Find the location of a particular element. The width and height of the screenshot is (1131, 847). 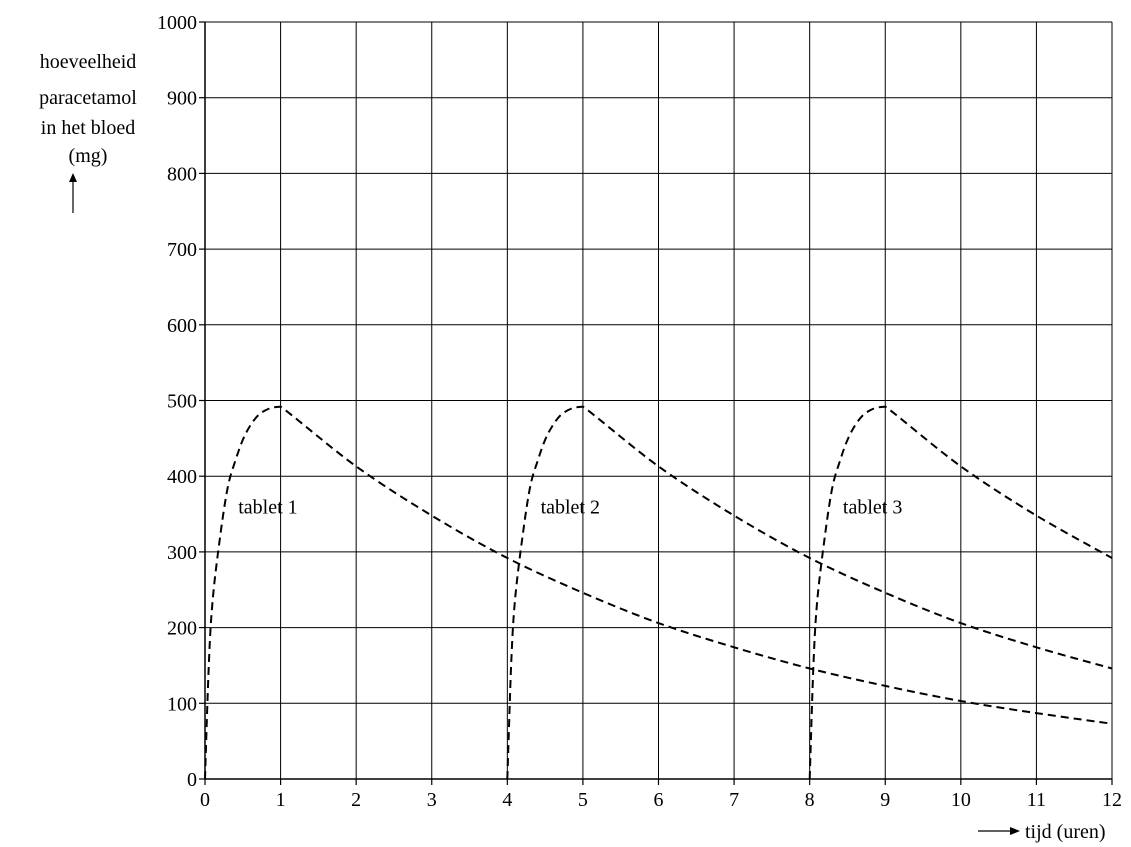

x-tick-labels: 0 1 2 3 4 5 6 7 8 9 10 11 12 is located at coordinates (661, 795).